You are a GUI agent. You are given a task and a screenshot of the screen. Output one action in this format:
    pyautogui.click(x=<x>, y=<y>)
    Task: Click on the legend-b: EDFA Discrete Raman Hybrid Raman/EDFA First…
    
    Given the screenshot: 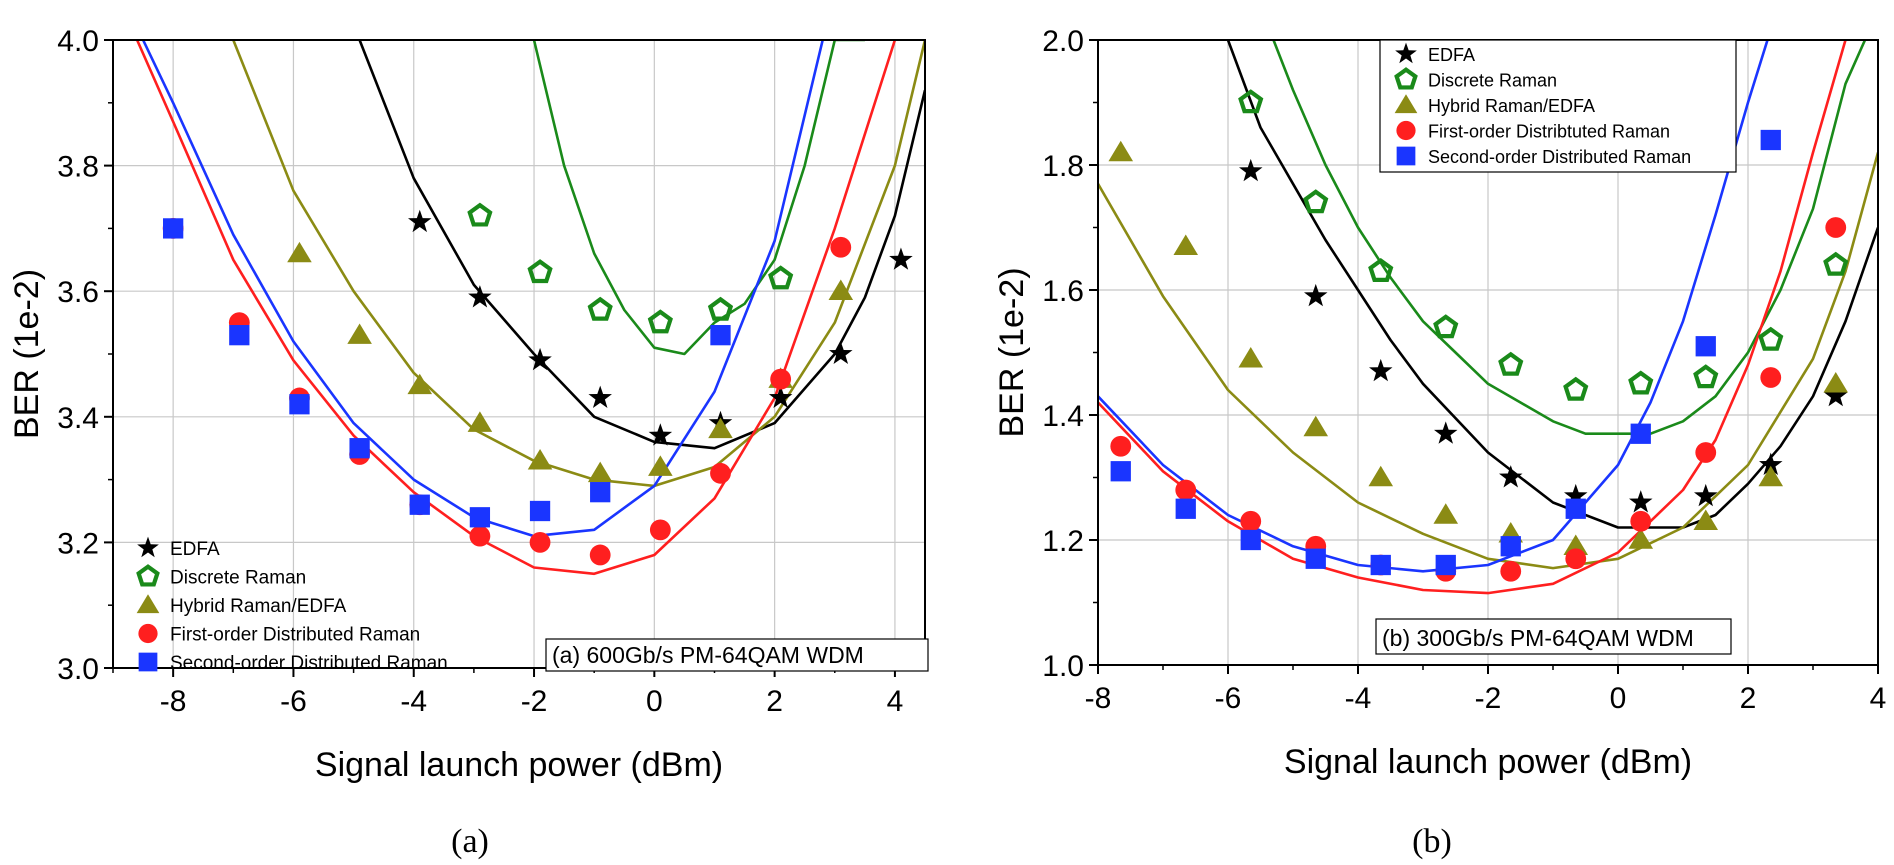 What is the action you would take?
    pyautogui.click(x=1558, y=106)
    